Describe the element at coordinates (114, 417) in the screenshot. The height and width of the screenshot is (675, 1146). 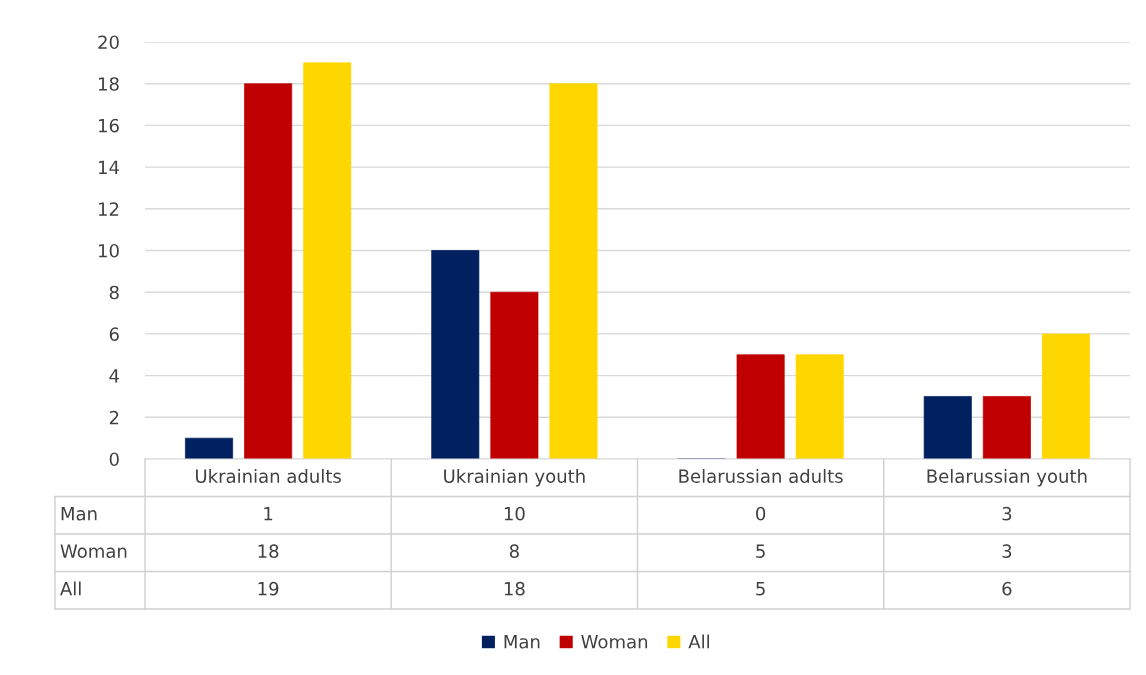
I see `y-tick-label: 2` at that location.